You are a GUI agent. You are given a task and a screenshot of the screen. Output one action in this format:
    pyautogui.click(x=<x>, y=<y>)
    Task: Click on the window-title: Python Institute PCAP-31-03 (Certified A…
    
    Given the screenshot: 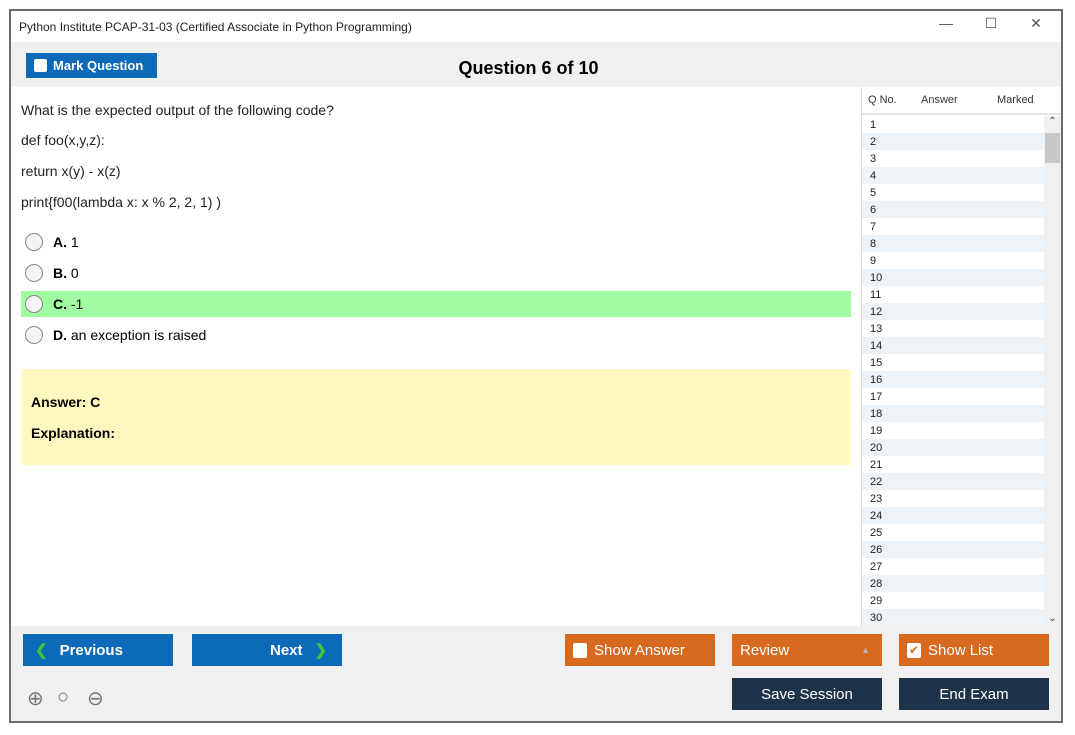 What is the action you would take?
    pyautogui.click(x=215, y=27)
    